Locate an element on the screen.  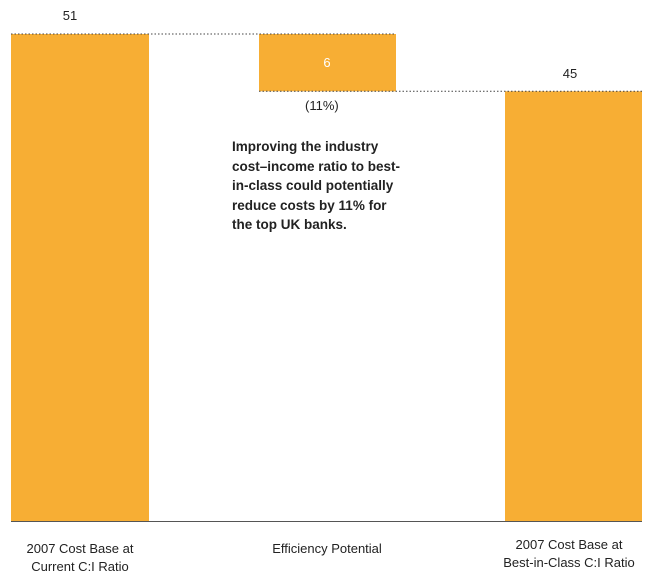
bar-value-label-2: 6 is located at coordinates (327, 62).